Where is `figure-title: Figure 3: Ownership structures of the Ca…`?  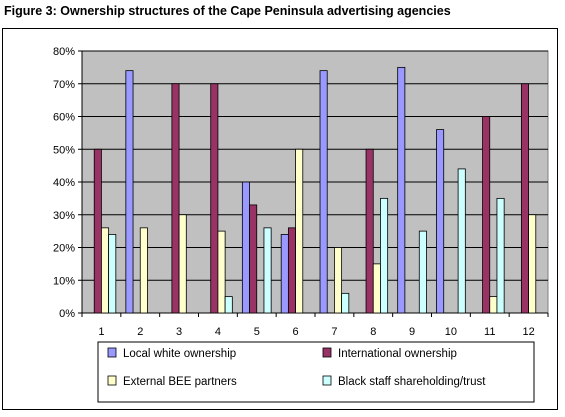 figure-title: Figure 3: Ownership structures of the Ca… is located at coordinates (227, 11).